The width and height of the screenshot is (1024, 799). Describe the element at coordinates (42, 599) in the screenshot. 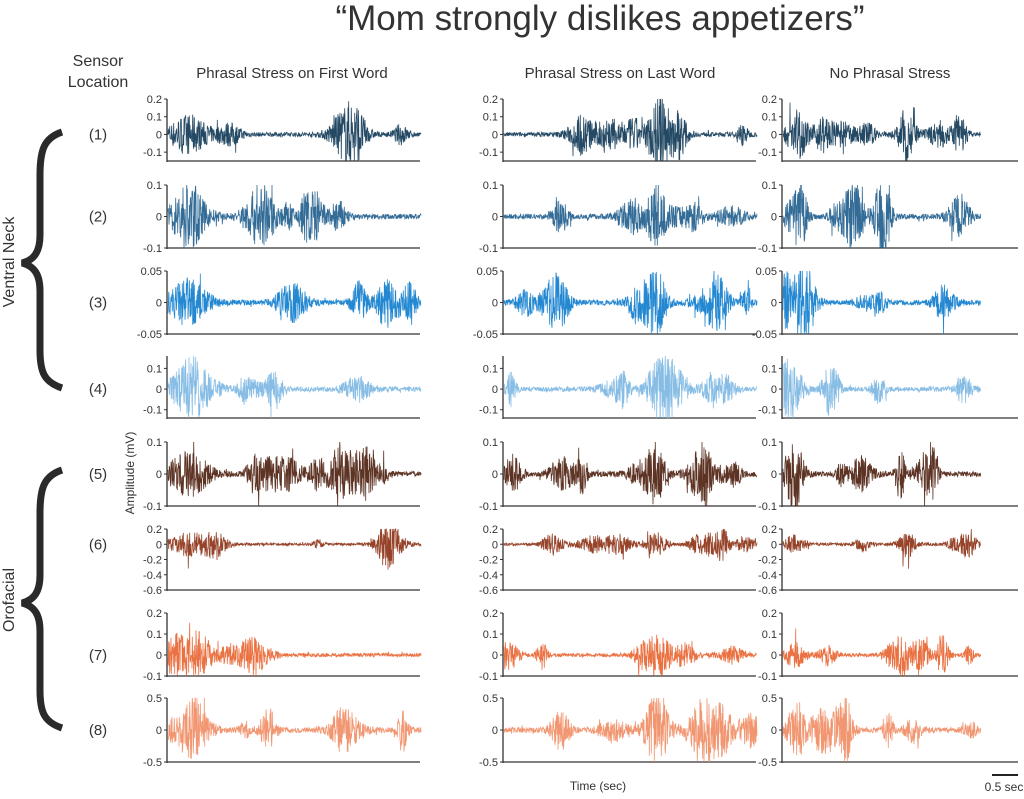

I see `orofacial-brace` at that location.